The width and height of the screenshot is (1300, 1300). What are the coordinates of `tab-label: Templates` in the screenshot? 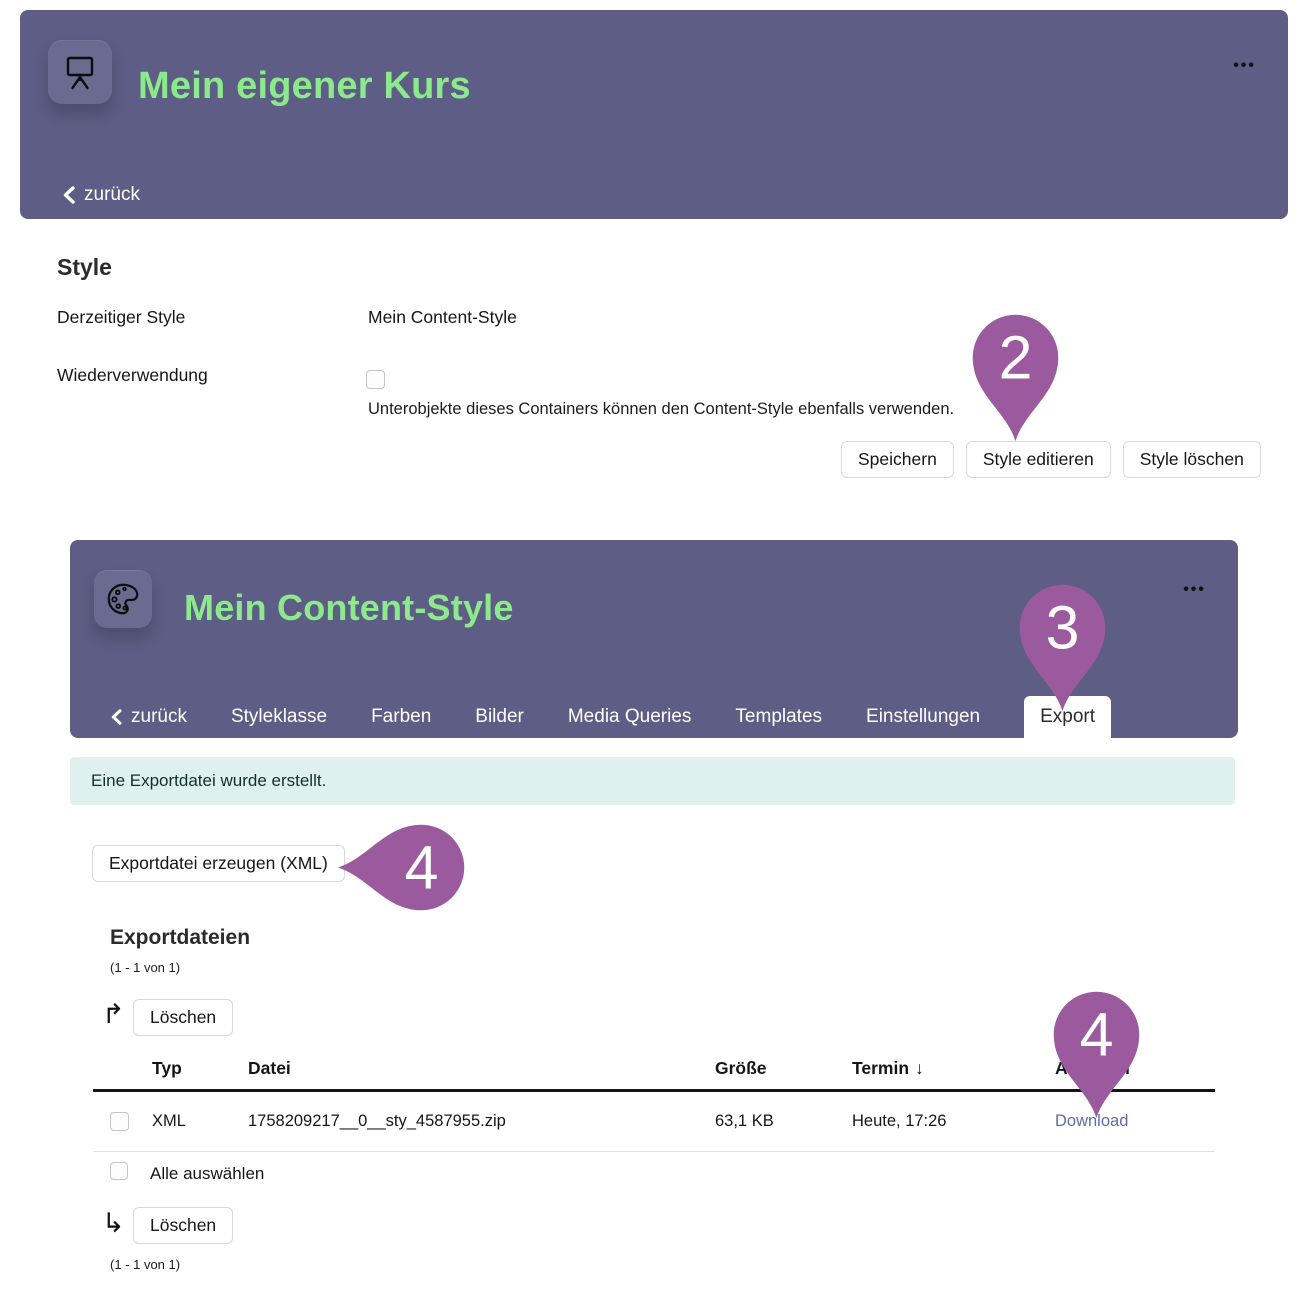 It's located at (779, 716).